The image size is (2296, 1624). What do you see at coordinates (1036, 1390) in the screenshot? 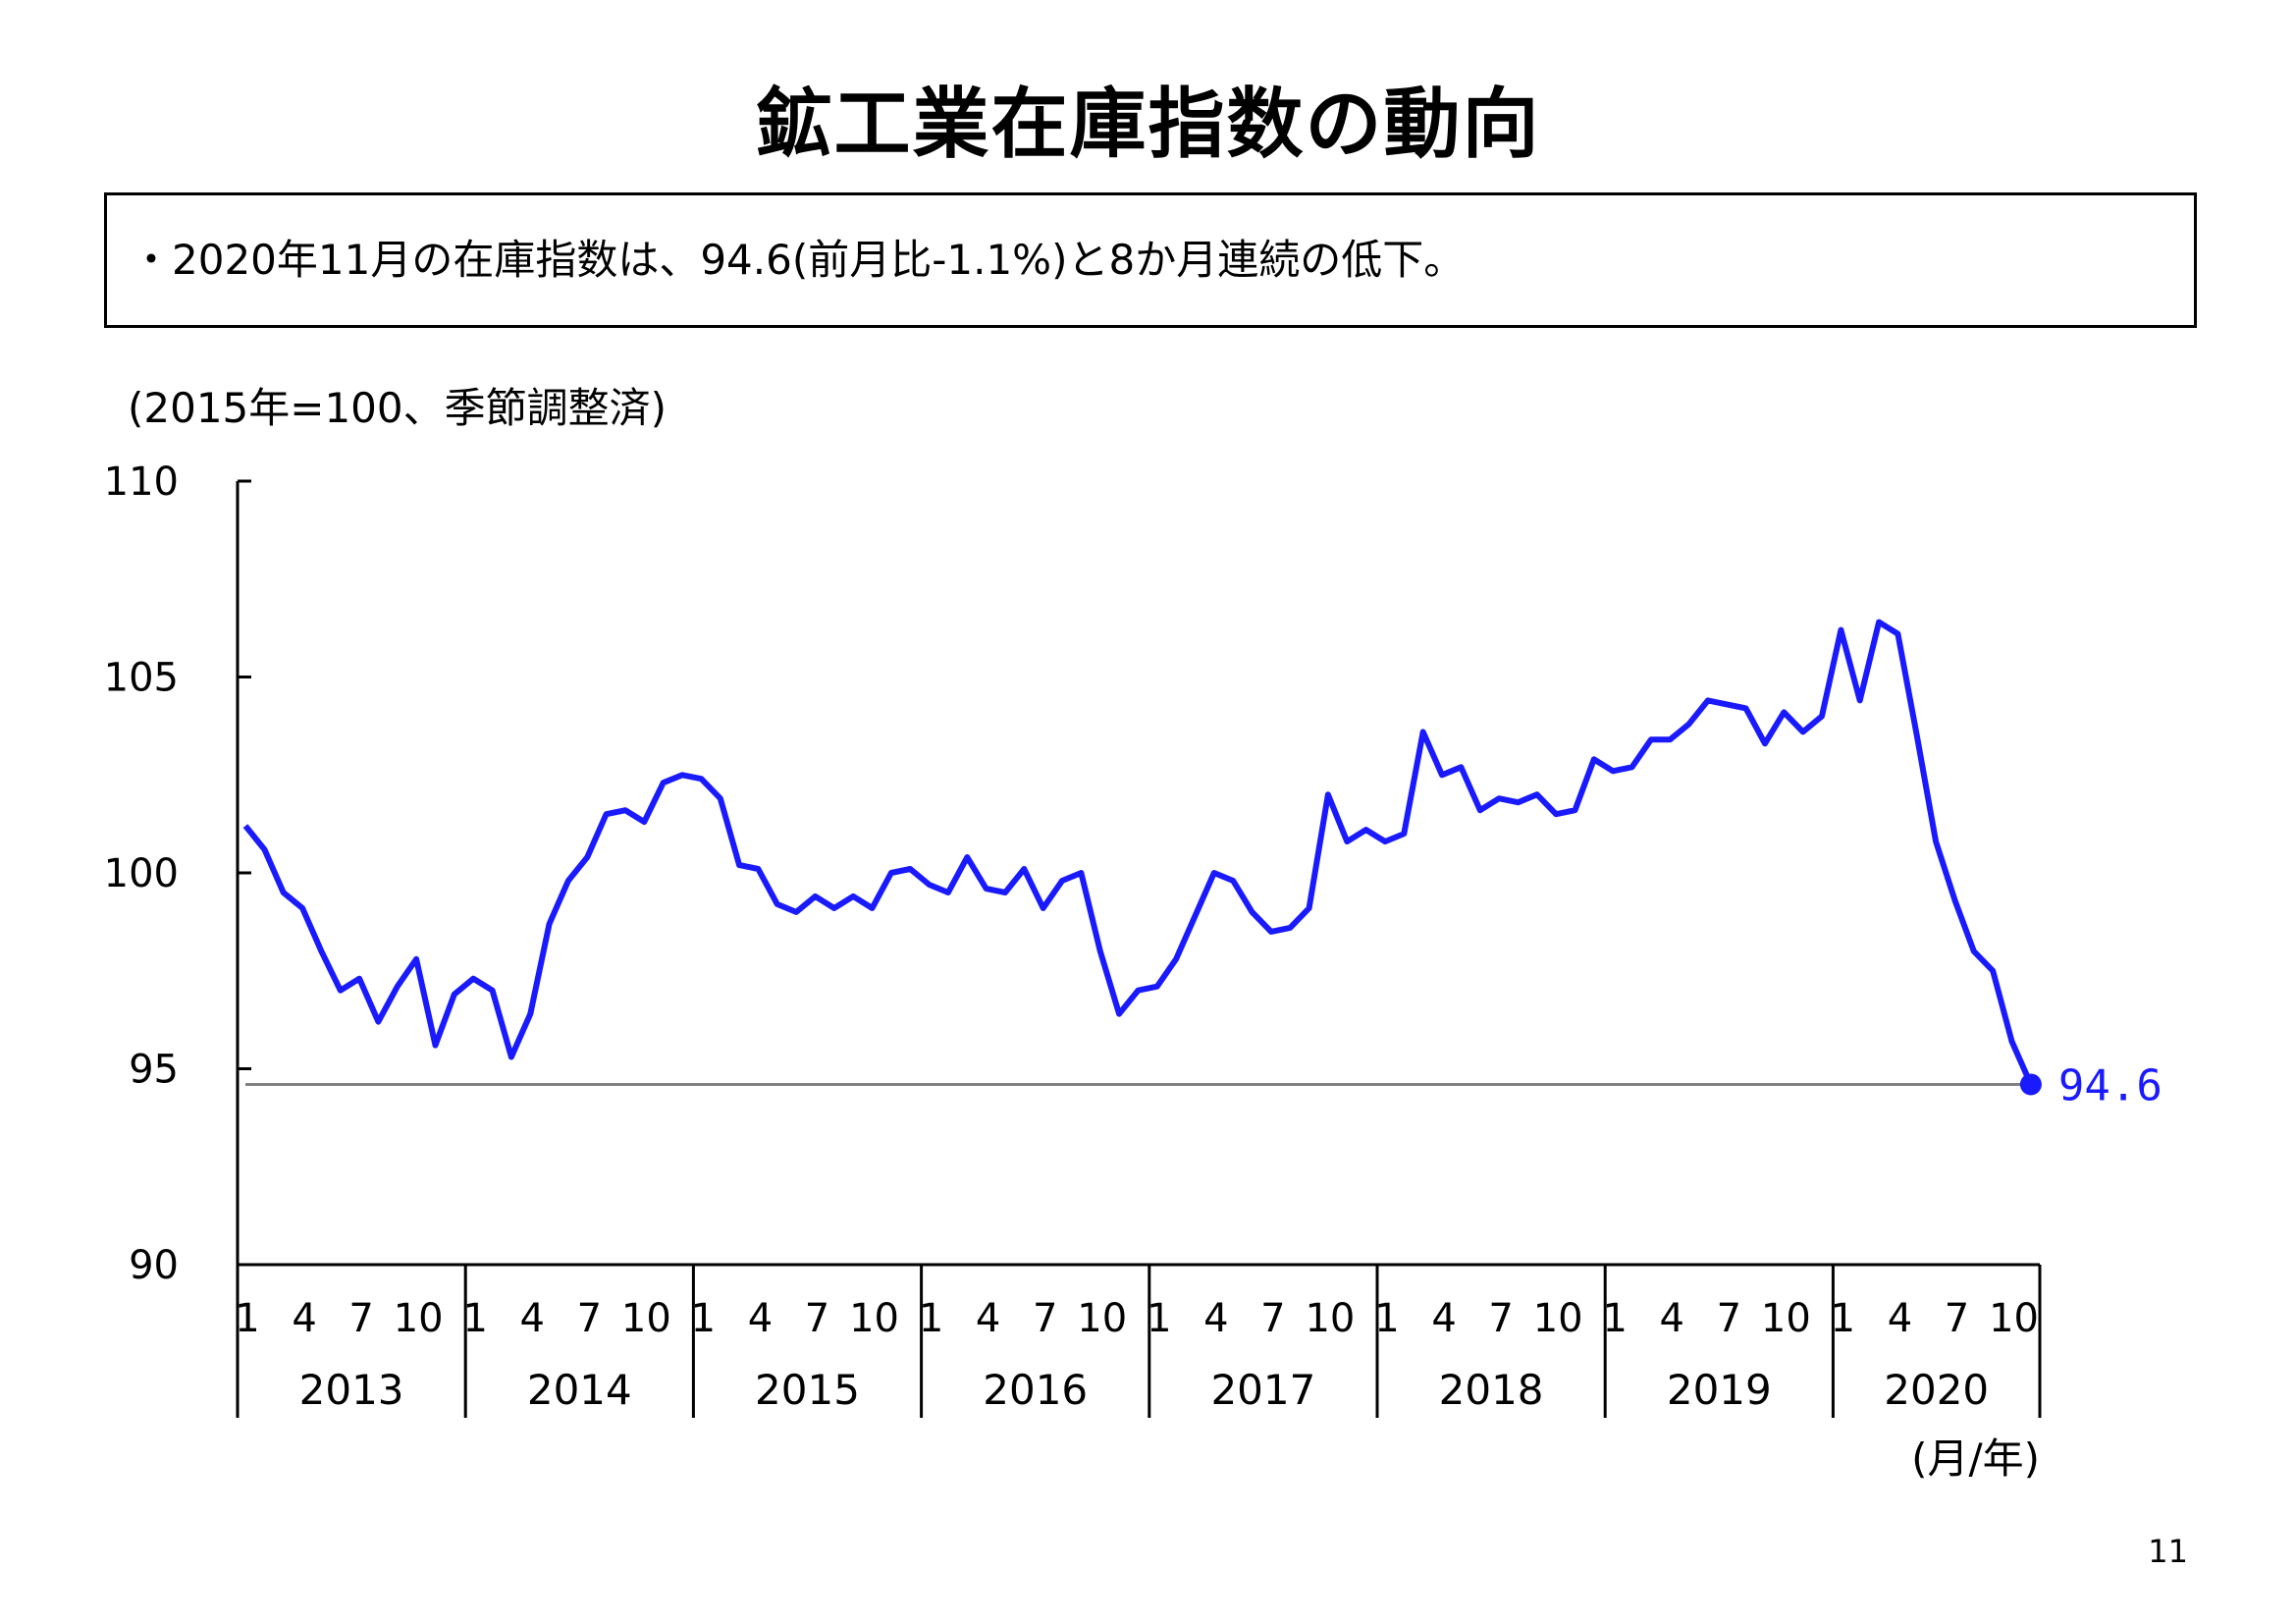
I see `year-label: 2016` at bounding box center [1036, 1390].